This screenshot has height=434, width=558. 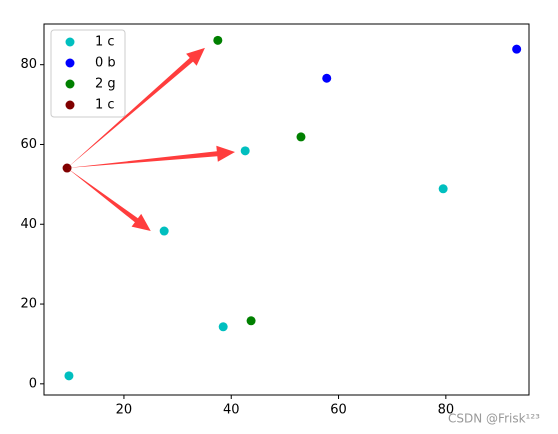 I want to click on y-tick-label: 40, so click(x=28, y=224).